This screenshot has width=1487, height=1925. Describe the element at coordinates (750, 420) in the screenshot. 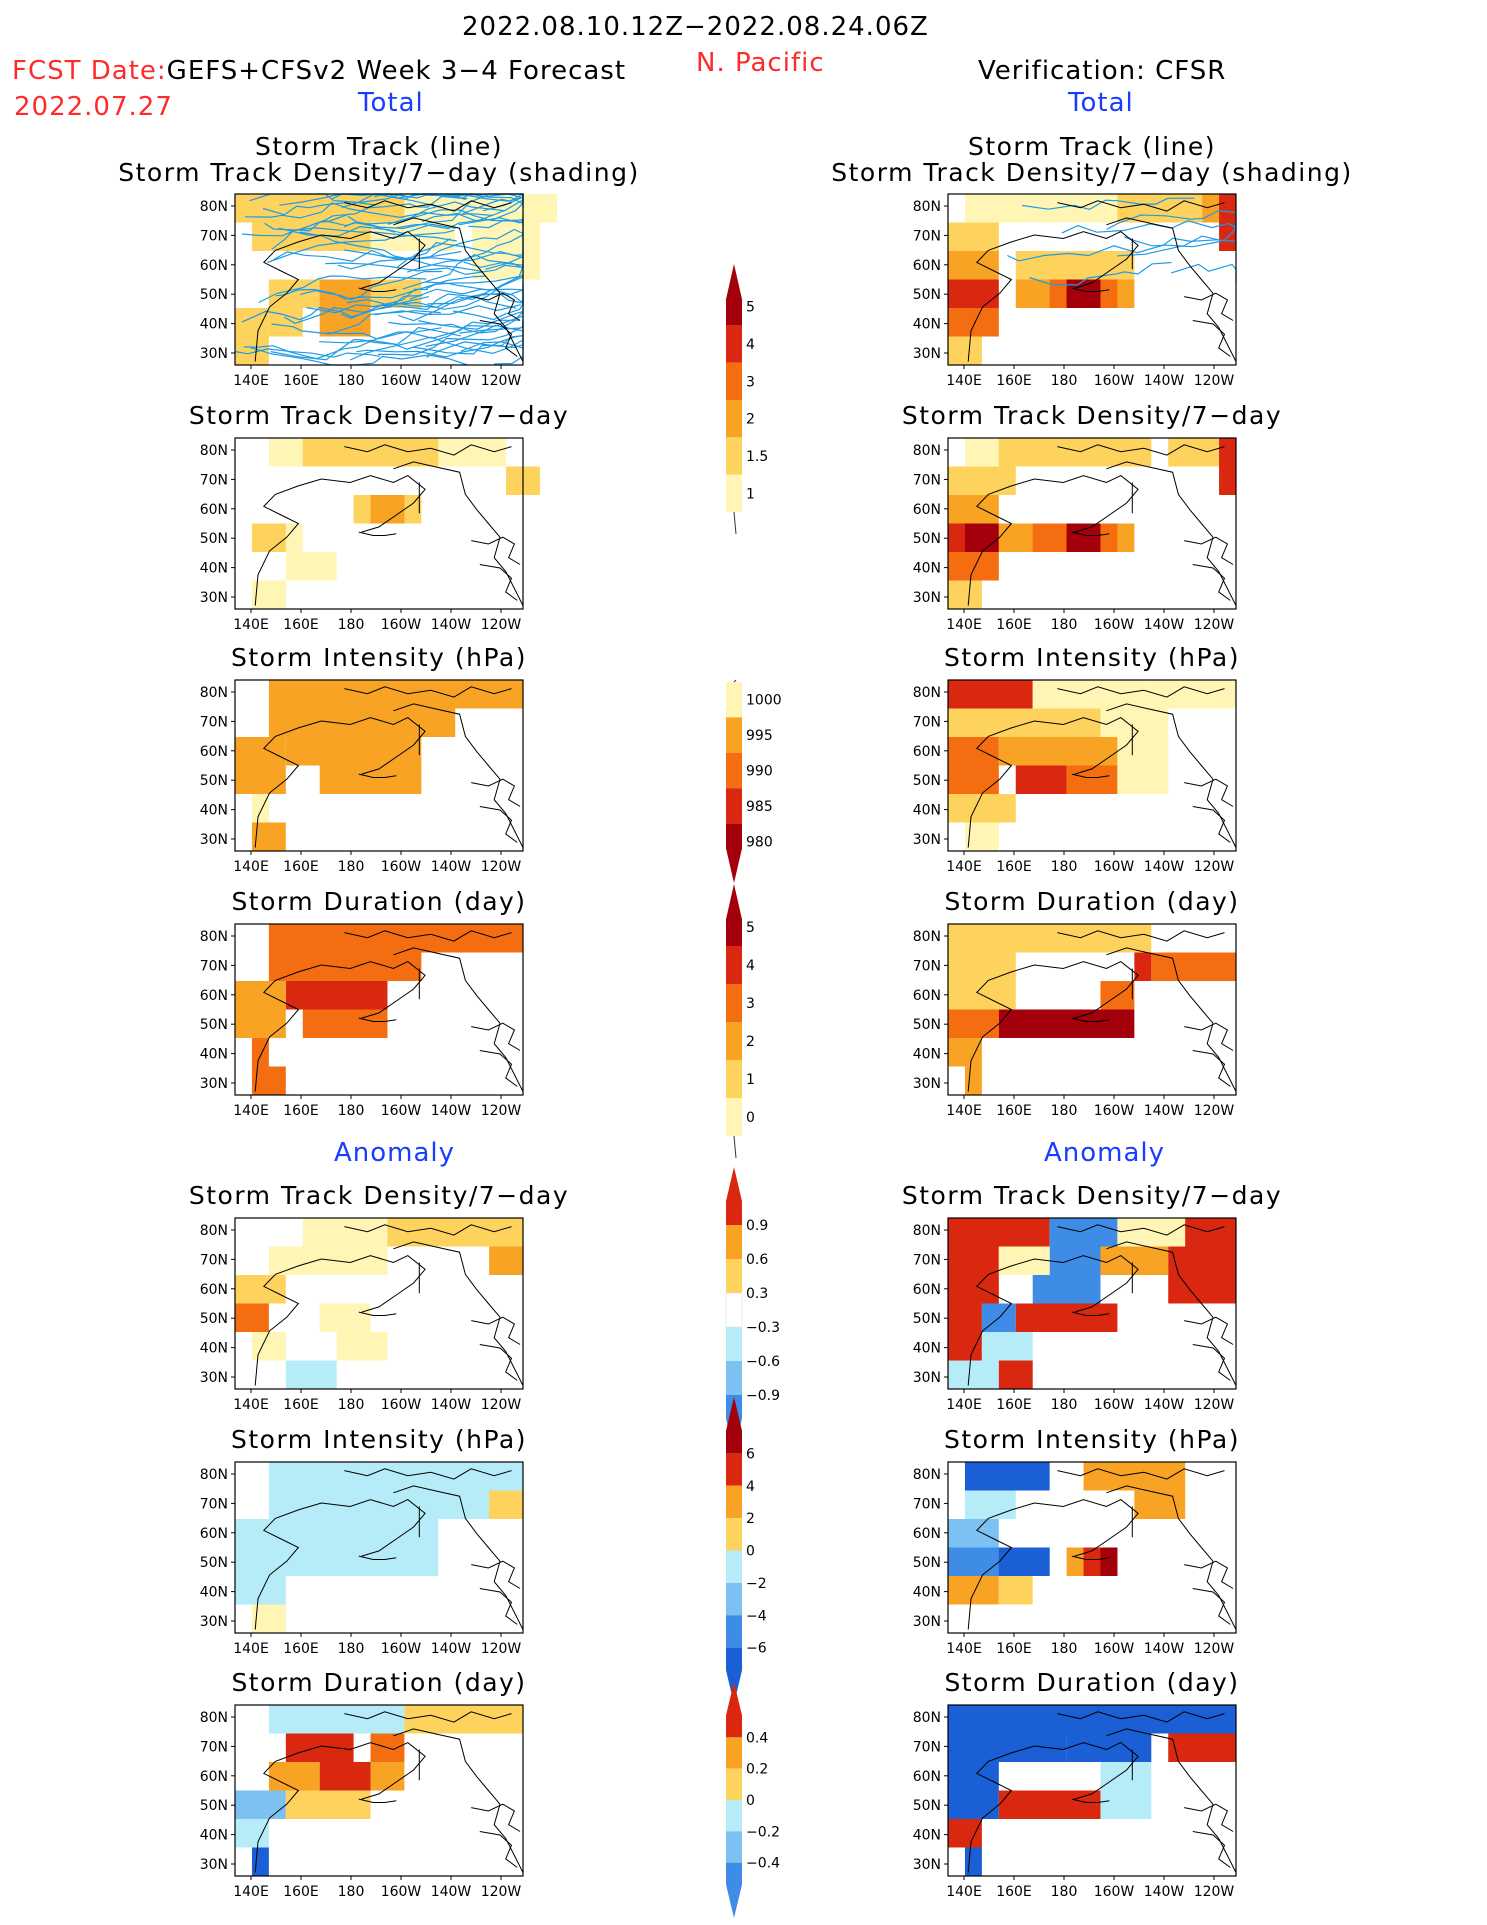

I see `colorbar-label: 2` at that location.